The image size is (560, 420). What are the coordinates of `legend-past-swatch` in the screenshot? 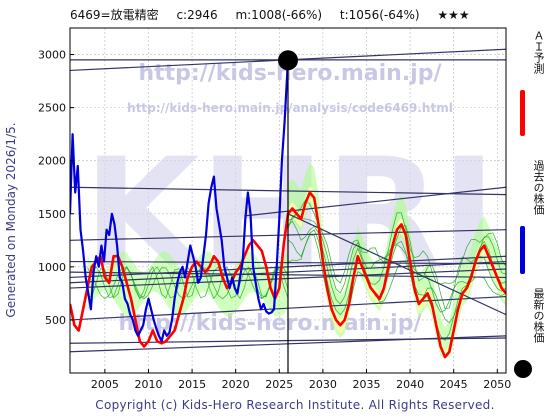 It's located at (522, 250).